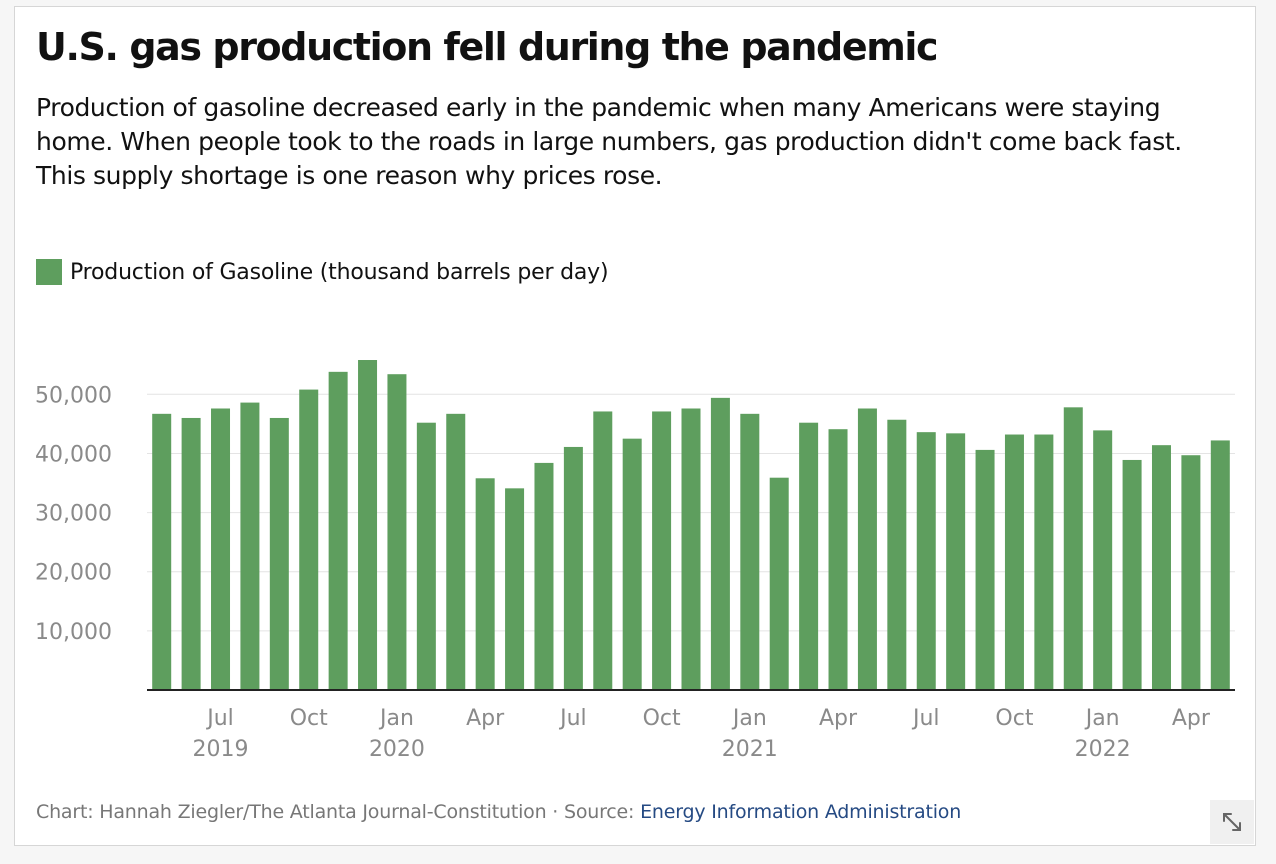  What do you see at coordinates (221, 749) in the screenshot?
I see `x-tick-year-label: 2019` at bounding box center [221, 749].